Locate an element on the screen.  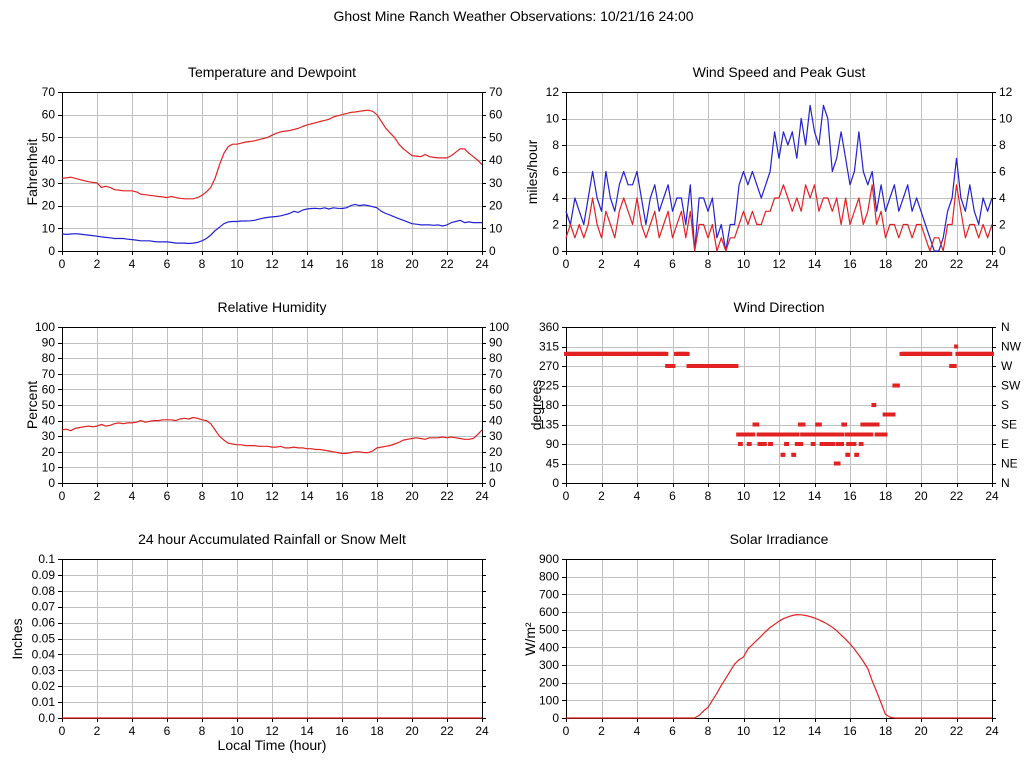
svg-text: 400 is located at coordinates (549, 647).